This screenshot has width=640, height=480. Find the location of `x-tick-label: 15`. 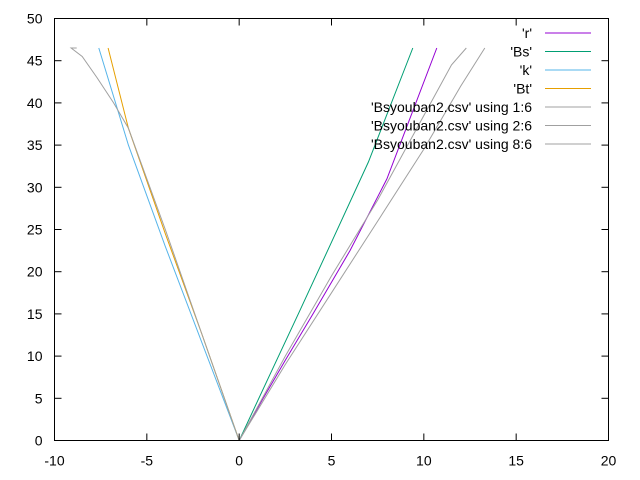

x-tick-label: 15 is located at coordinates (516, 461).